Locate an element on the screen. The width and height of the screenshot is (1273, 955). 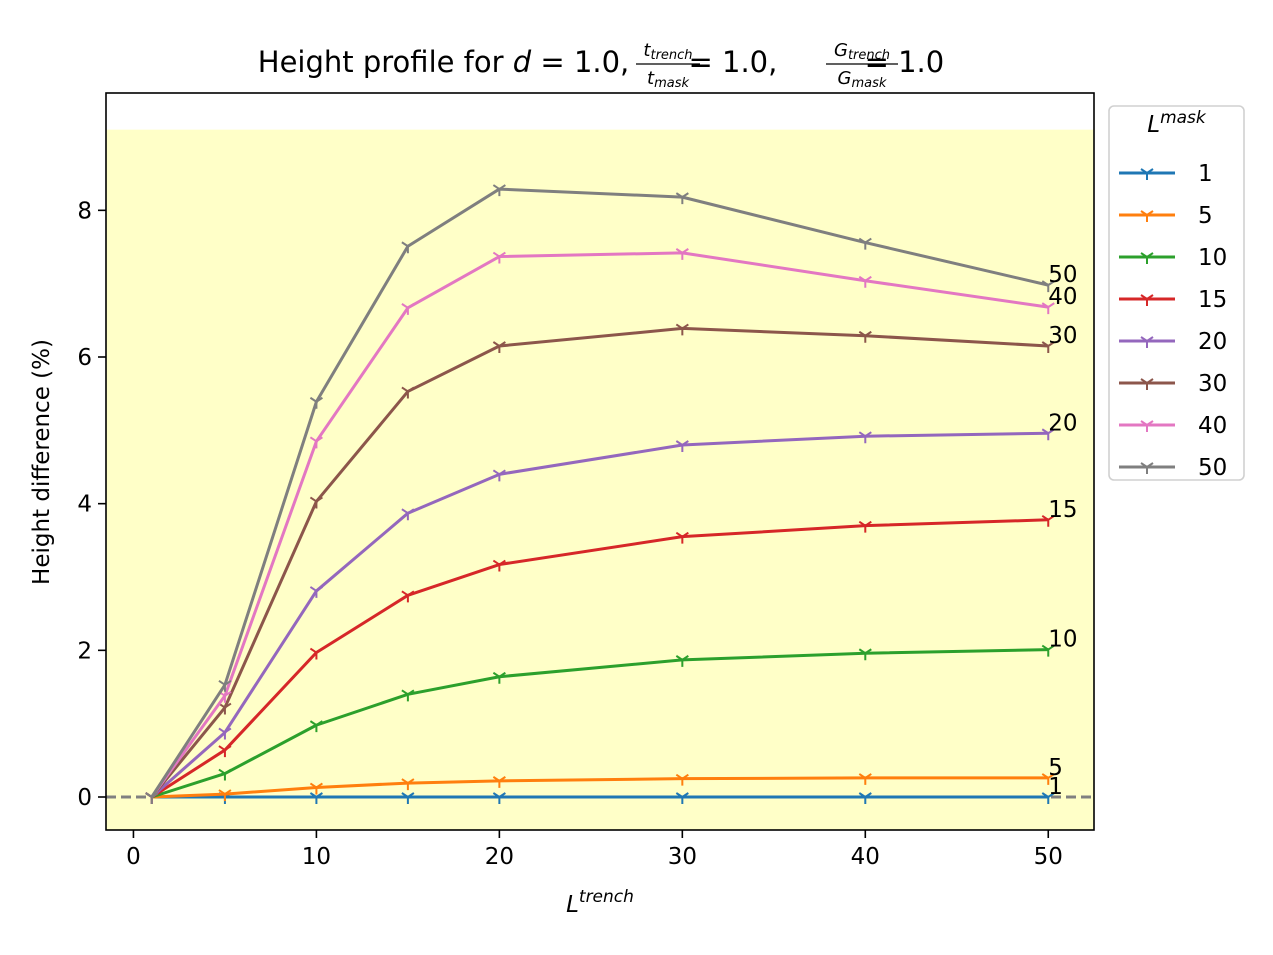
legend-label-1: 1 is located at coordinates (1205, 174).